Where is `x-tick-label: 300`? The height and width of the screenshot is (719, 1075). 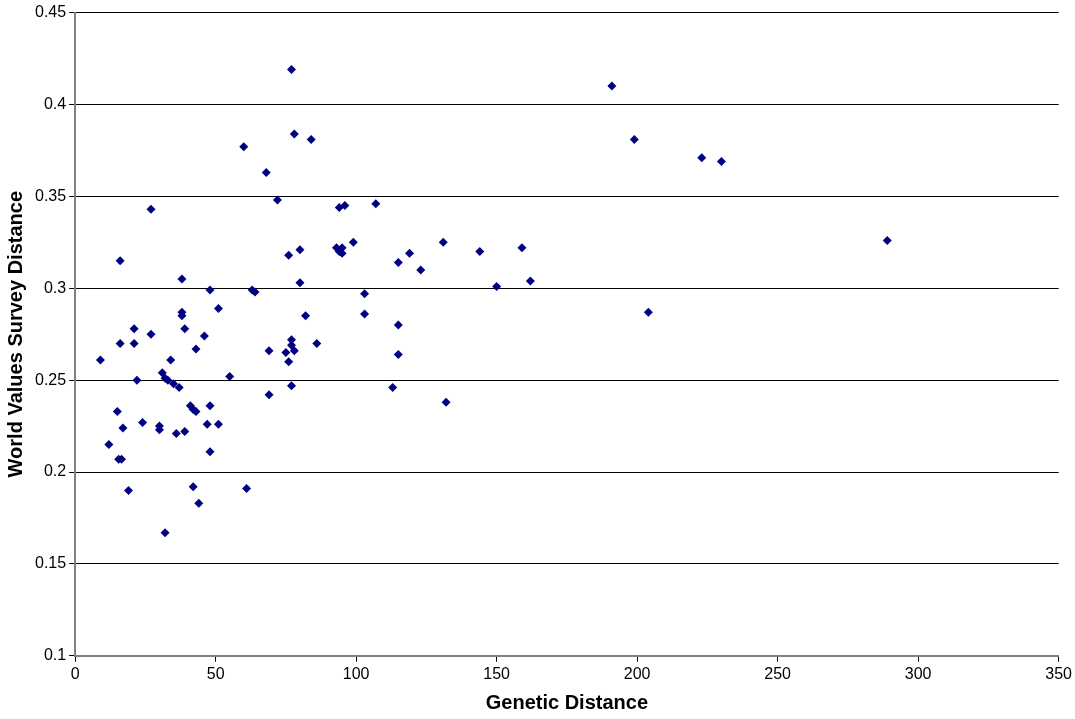
x-tick-label: 300 is located at coordinates (918, 673).